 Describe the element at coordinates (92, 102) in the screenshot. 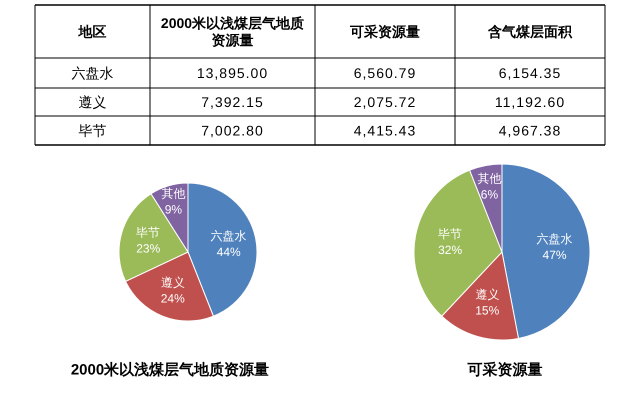

I see `y-tick-label: 遵义` at that location.